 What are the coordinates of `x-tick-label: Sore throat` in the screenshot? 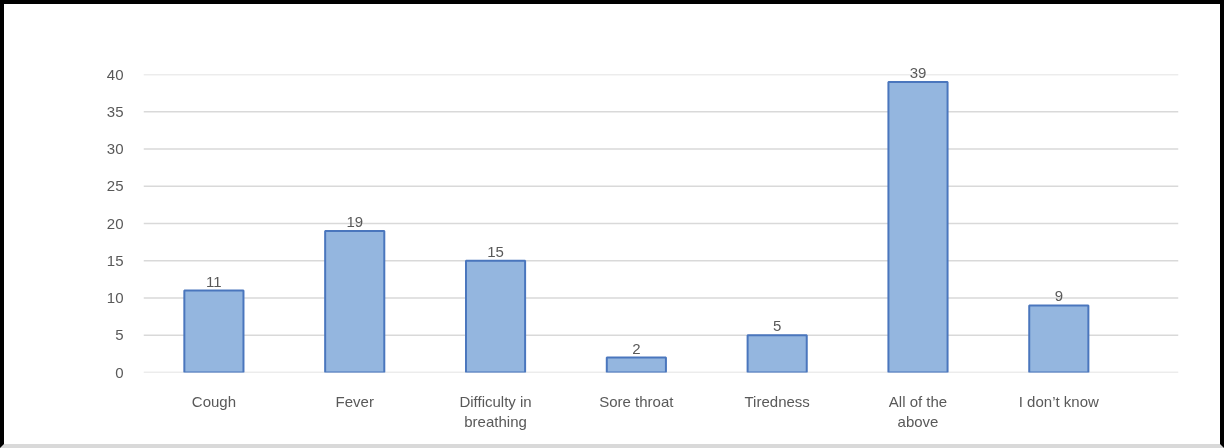 It's located at (637, 401).